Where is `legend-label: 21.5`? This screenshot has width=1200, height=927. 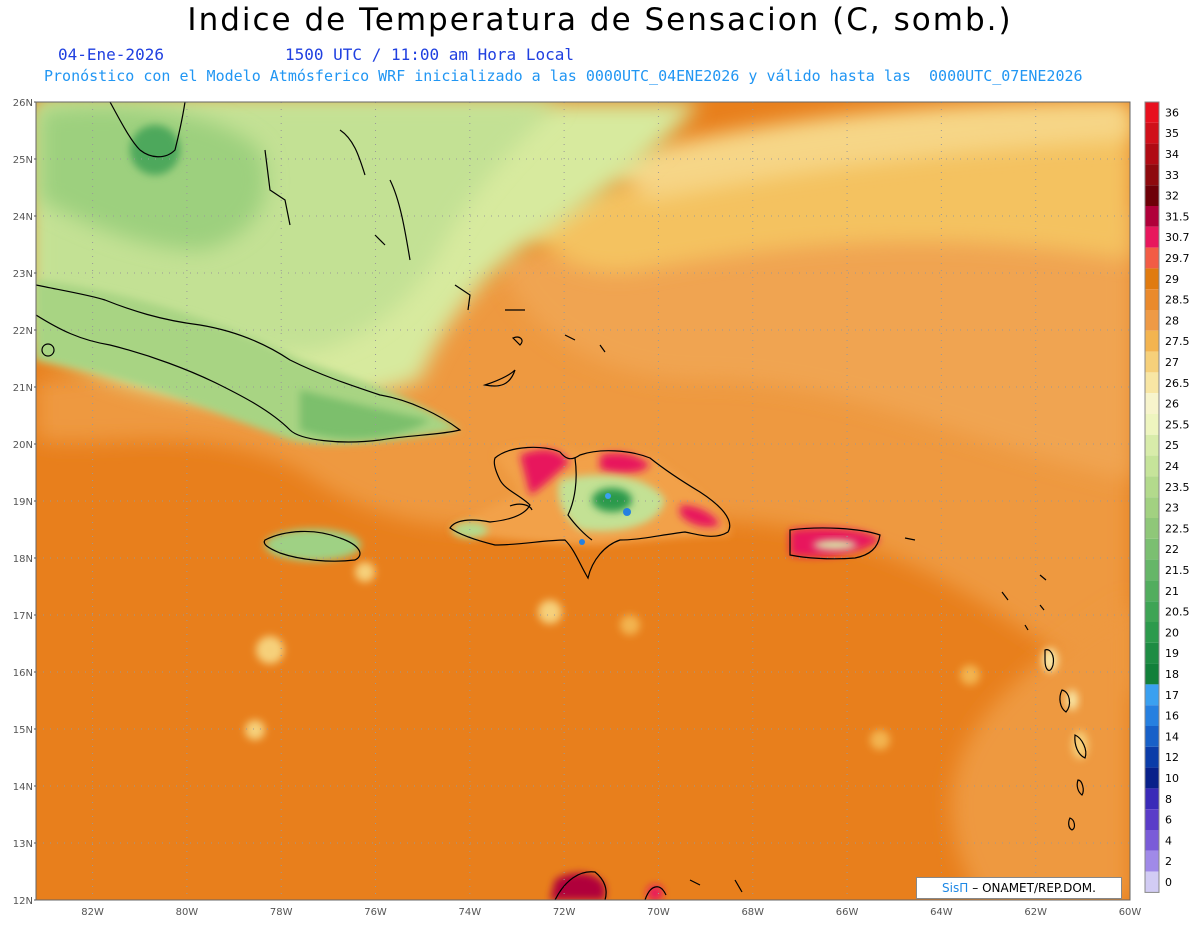
legend-label: 21.5 is located at coordinates (1177, 570).